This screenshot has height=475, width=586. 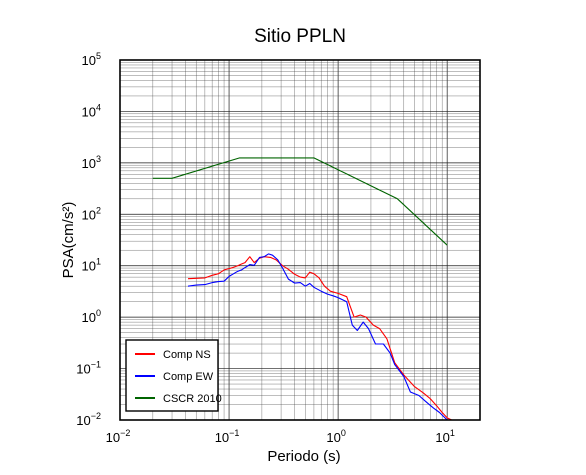 What do you see at coordinates (227, 436) in the screenshot?
I see `x-tick-label: 10⁻¹` at bounding box center [227, 436].